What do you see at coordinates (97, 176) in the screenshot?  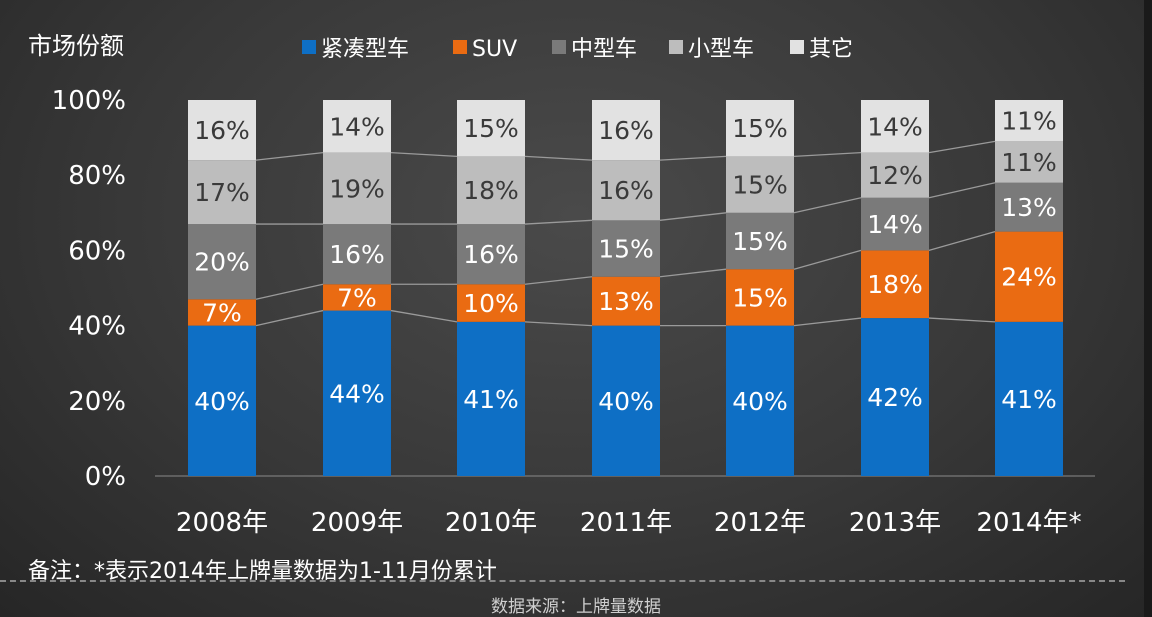 I see `y-tick-label: 80%` at bounding box center [97, 176].